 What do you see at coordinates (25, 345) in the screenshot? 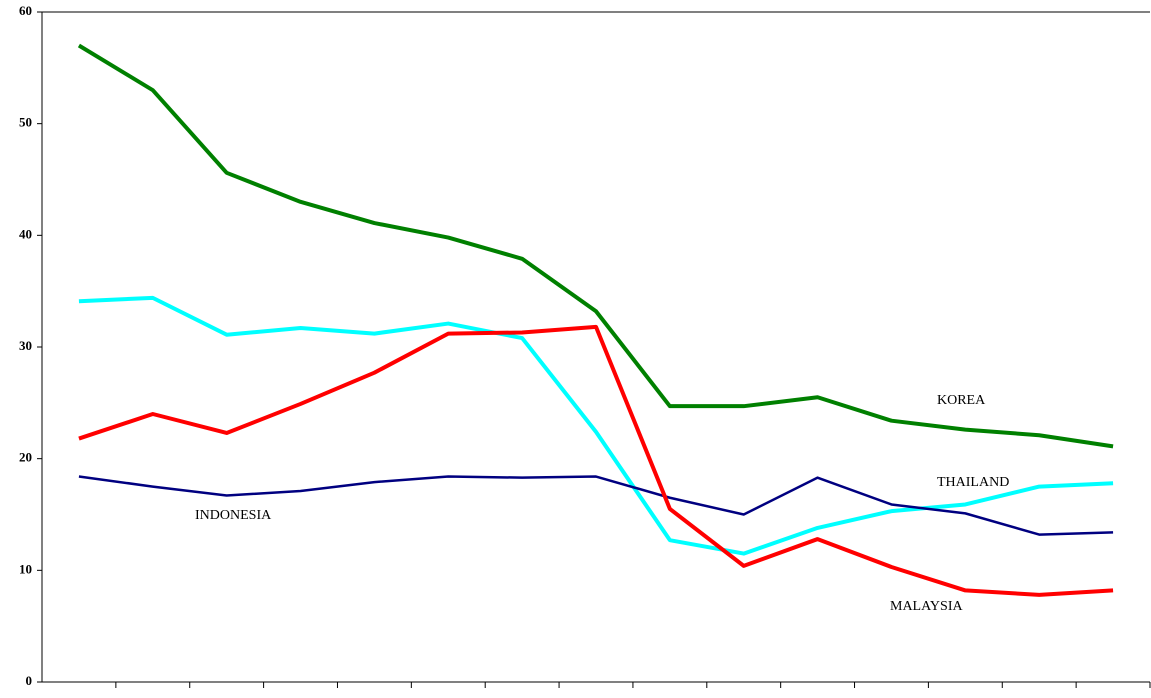
I see `y-tick-label: 30` at bounding box center [25, 345].